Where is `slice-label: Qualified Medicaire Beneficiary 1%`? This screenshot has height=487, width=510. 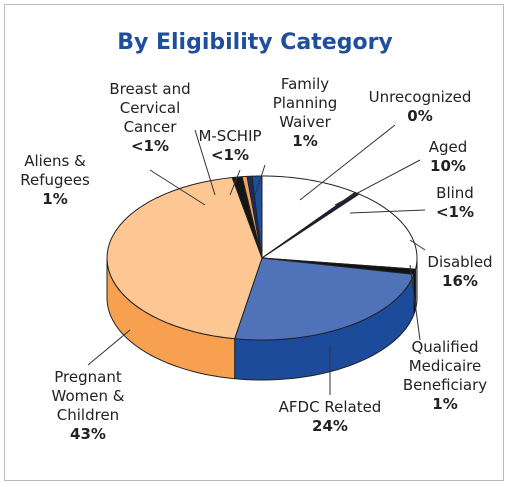 slice-label: Qualified Medicaire Beneficiary 1% is located at coordinates (445, 376).